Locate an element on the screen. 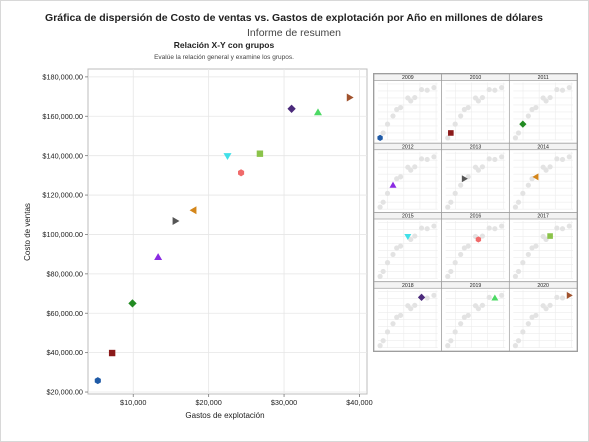  y-tick-label: $120,000.00 is located at coordinates (62, 195).